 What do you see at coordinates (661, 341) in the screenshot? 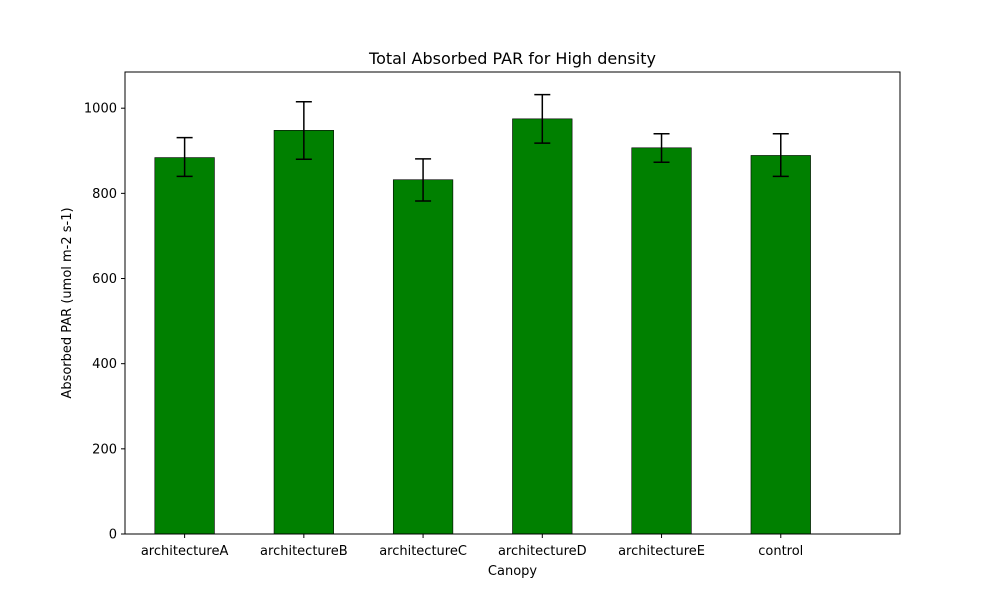
I see `bar-architectureE` at bounding box center [661, 341].